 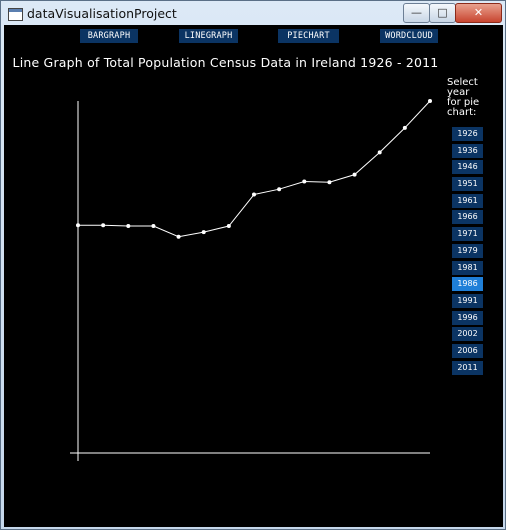 What do you see at coordinates (15, 14) in the screenshot?
I see `app-icon` at bounding box center [15, 14].